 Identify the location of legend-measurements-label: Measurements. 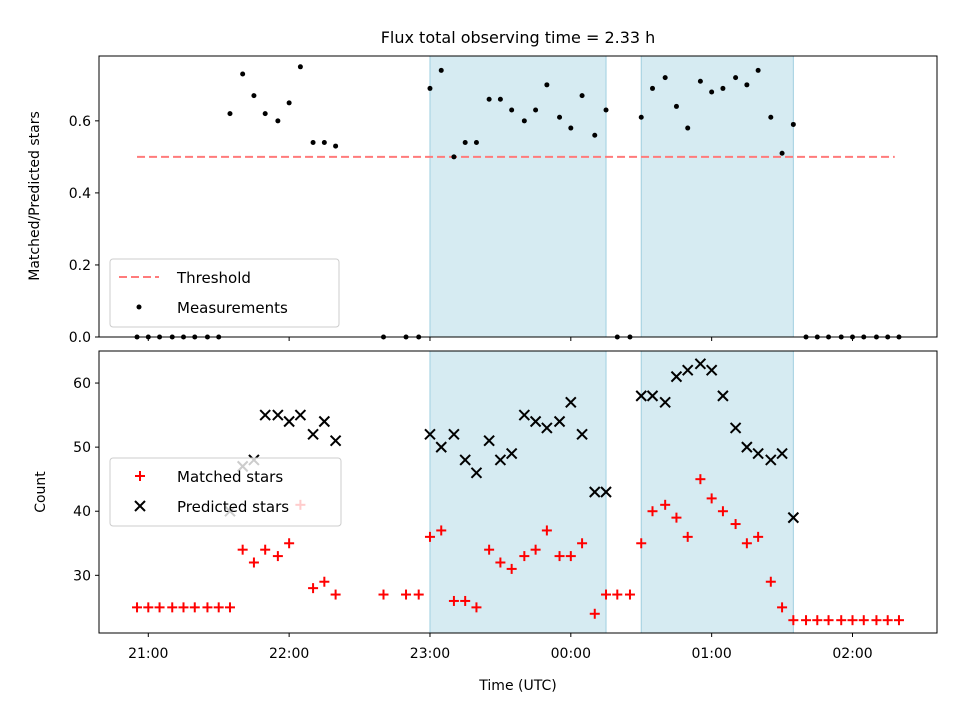
(232, 308).